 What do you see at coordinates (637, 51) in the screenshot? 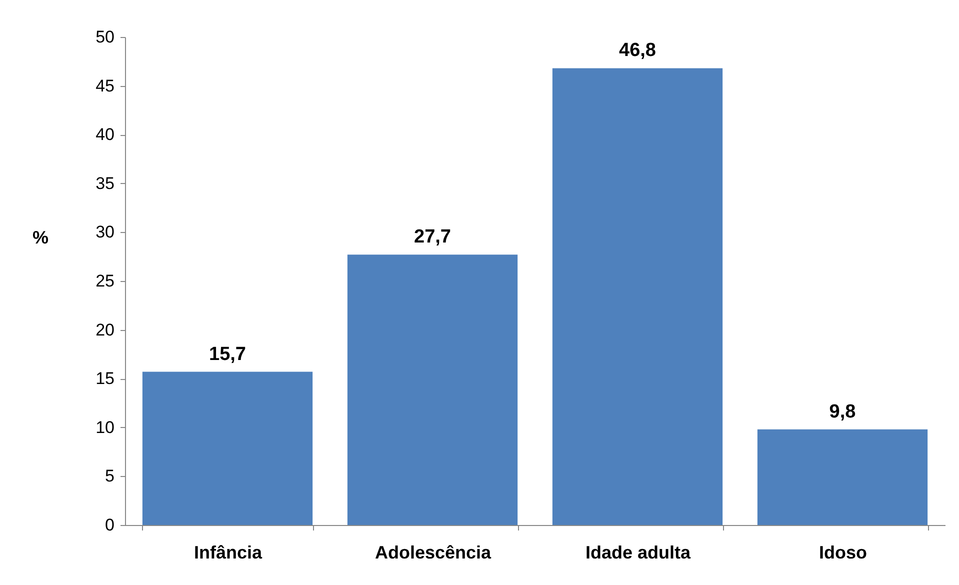
I see `data-label: 46,8` at bounding box center [637, 51].